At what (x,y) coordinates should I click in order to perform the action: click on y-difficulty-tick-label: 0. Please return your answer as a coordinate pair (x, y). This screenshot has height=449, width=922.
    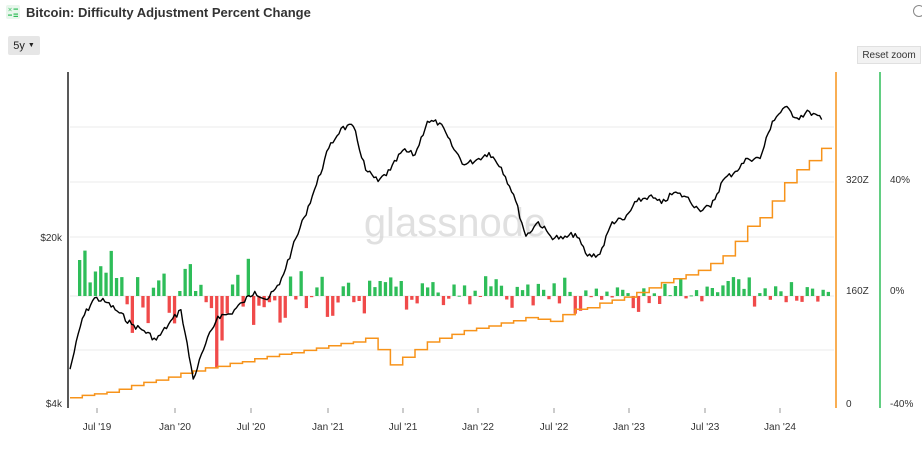
    Looking at the image, I should click on (849, 404).